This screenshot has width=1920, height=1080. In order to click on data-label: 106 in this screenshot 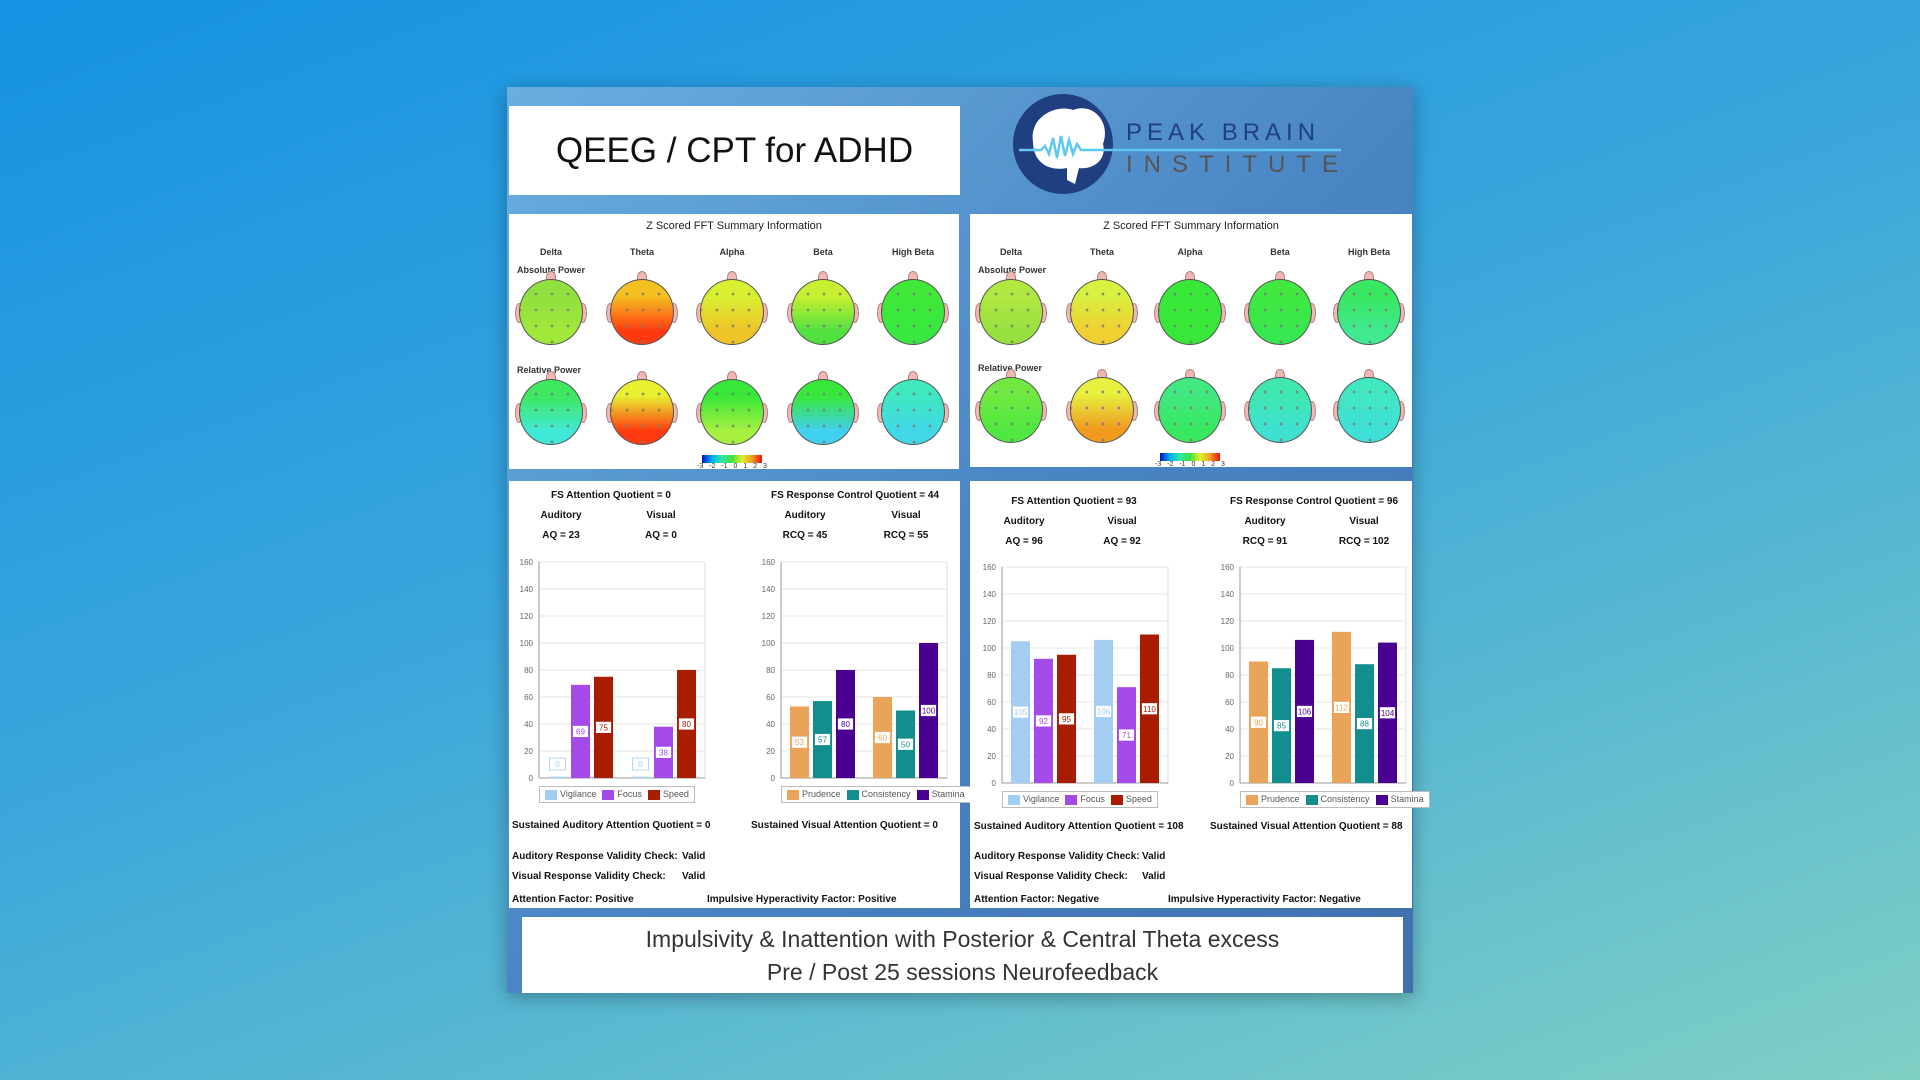, I will do `click(1104, 711)`.